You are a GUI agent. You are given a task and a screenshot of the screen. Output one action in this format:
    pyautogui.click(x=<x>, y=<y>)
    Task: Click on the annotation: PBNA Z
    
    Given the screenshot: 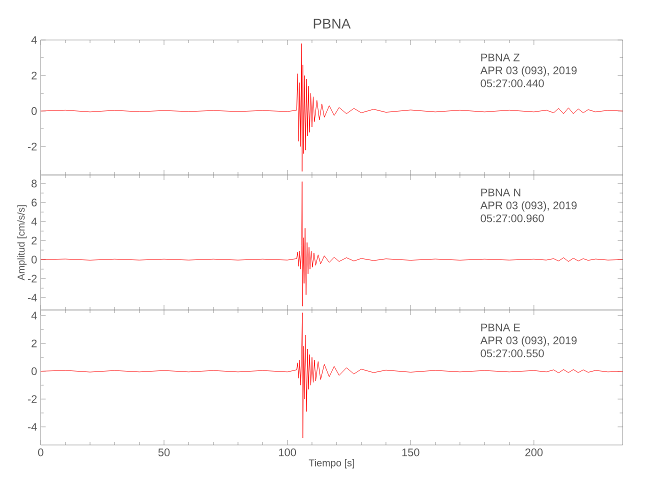 What is the action you would take?
    pyautogui.click(x=500, y=58)
    